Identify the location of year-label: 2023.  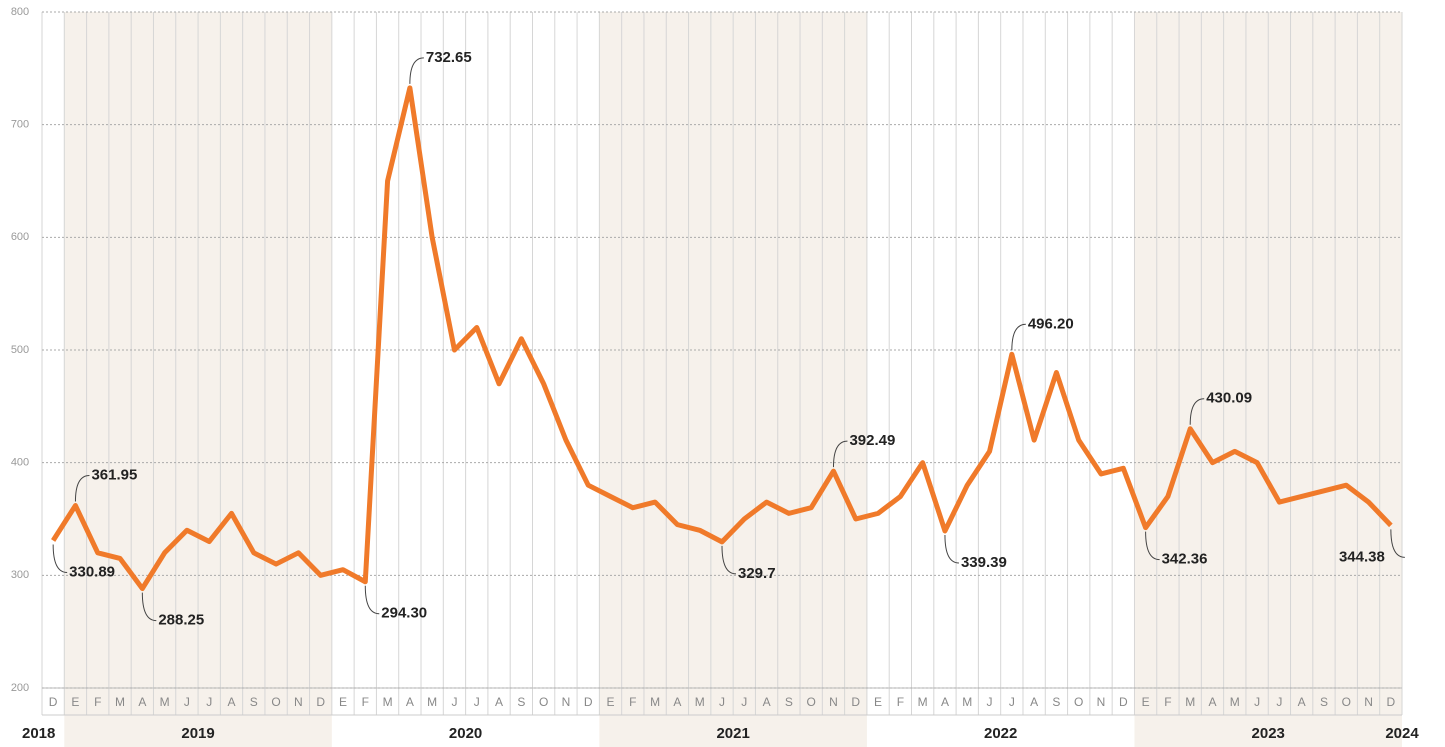
(1268, 733).